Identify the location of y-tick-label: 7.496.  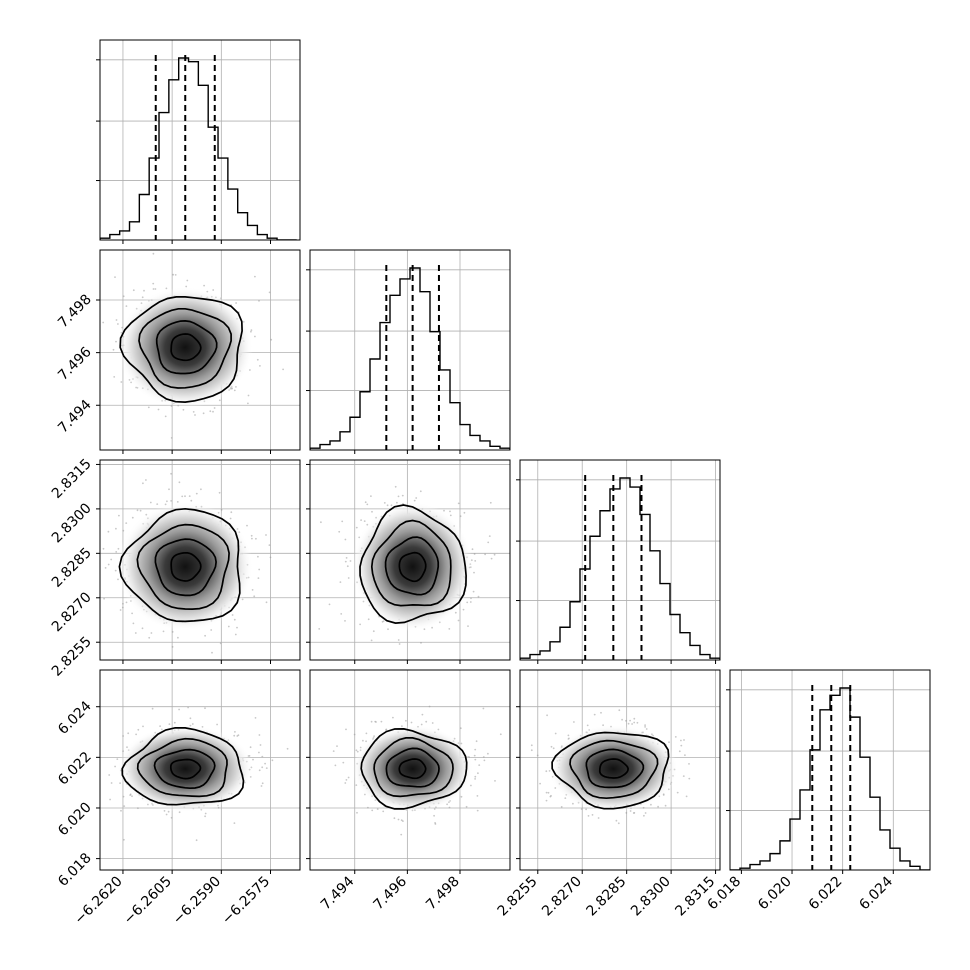
(75, 364).